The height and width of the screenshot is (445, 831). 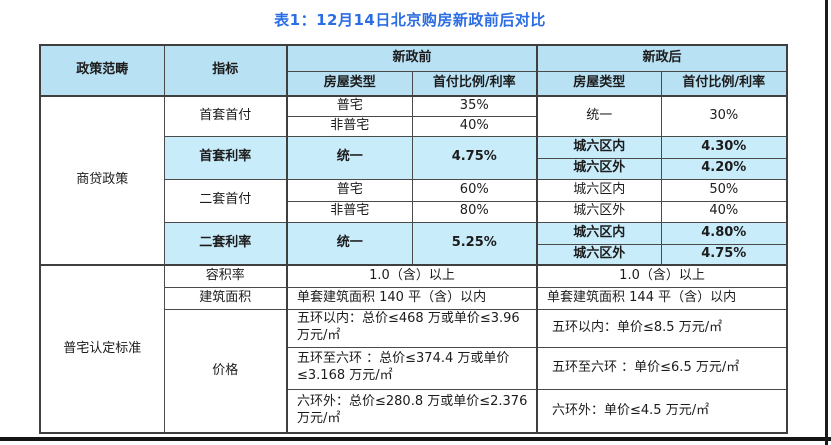 What do you see at coordinates (724, 115) in the screenshot?
I see `cell-first-down-after-value: 30%` at bounding box center [724, 115].